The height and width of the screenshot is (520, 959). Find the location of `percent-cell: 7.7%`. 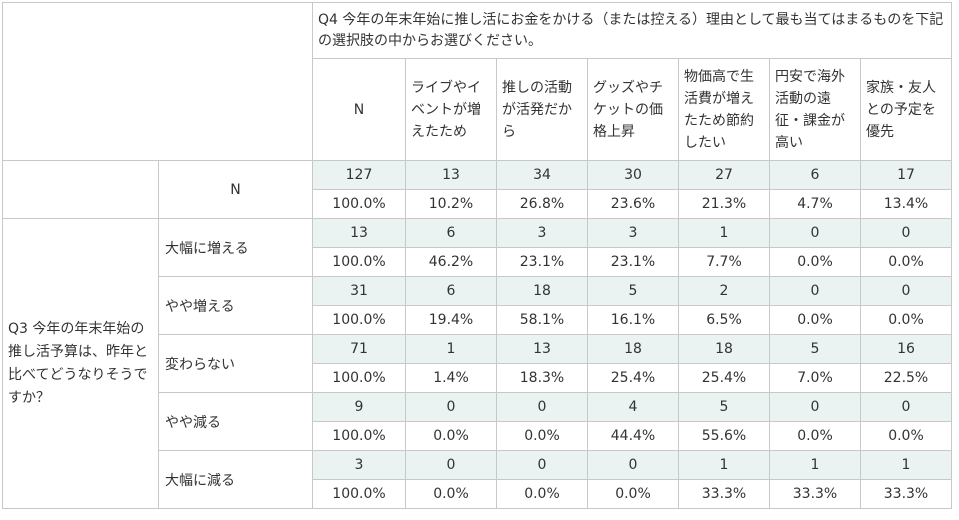

percent-cell: 7.7% is located at coordinates (724, 262).